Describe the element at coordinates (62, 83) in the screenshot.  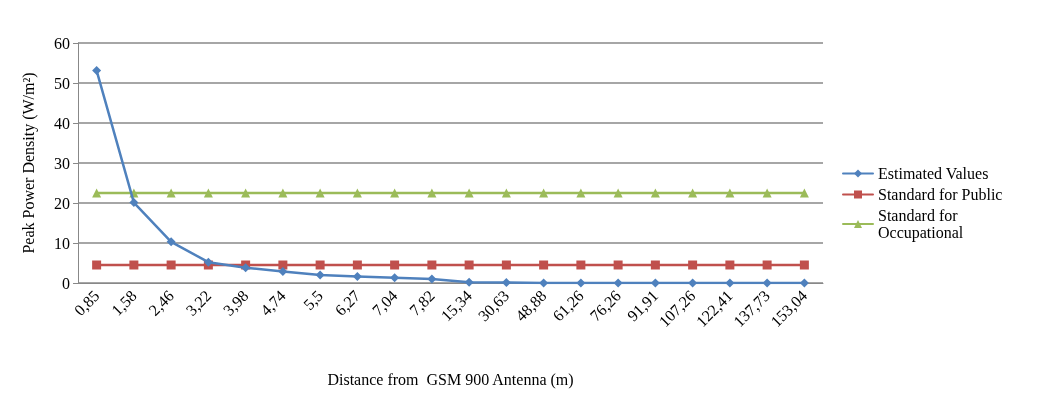
I see `y-tick-label: 50` at that location.